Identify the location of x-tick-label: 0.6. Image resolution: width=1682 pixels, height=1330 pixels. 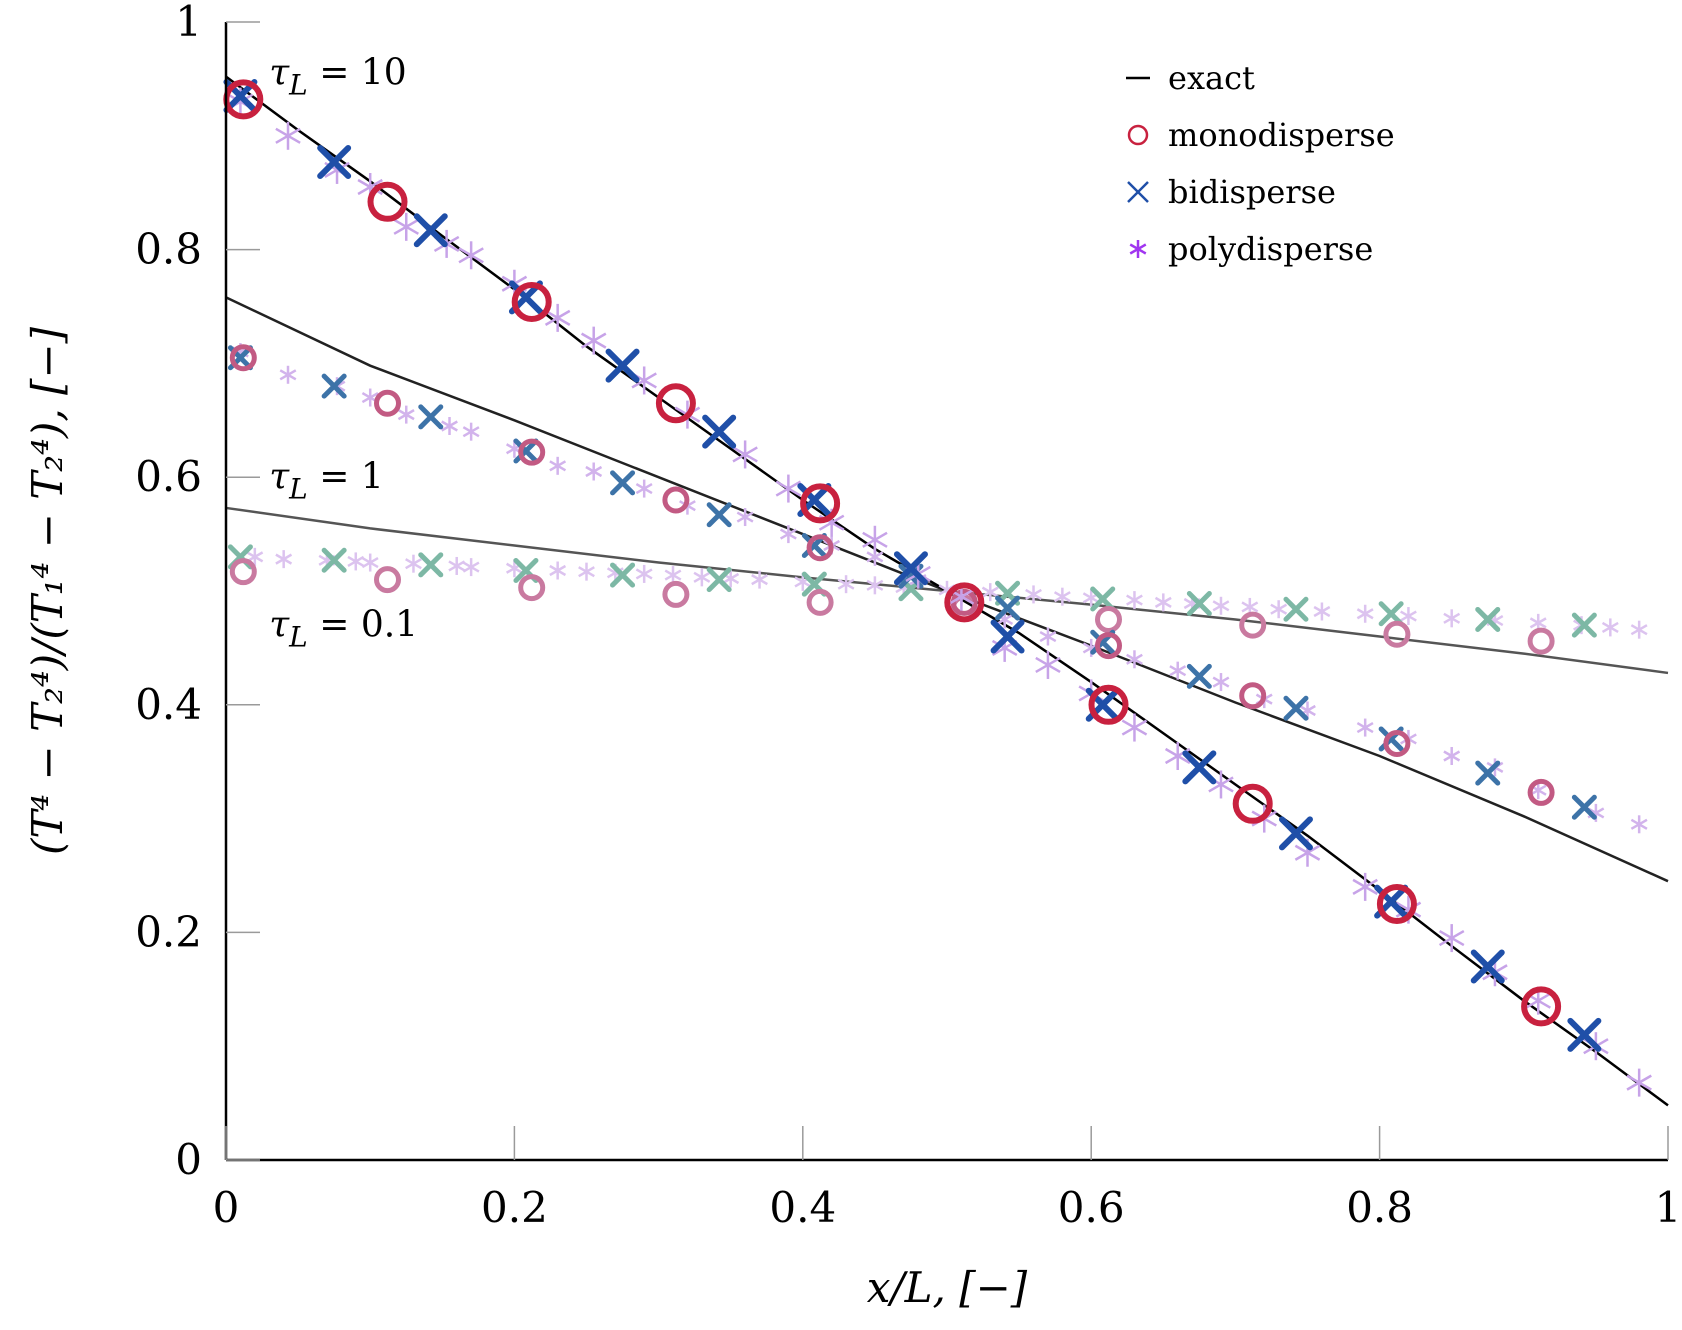
(1091, 1207).